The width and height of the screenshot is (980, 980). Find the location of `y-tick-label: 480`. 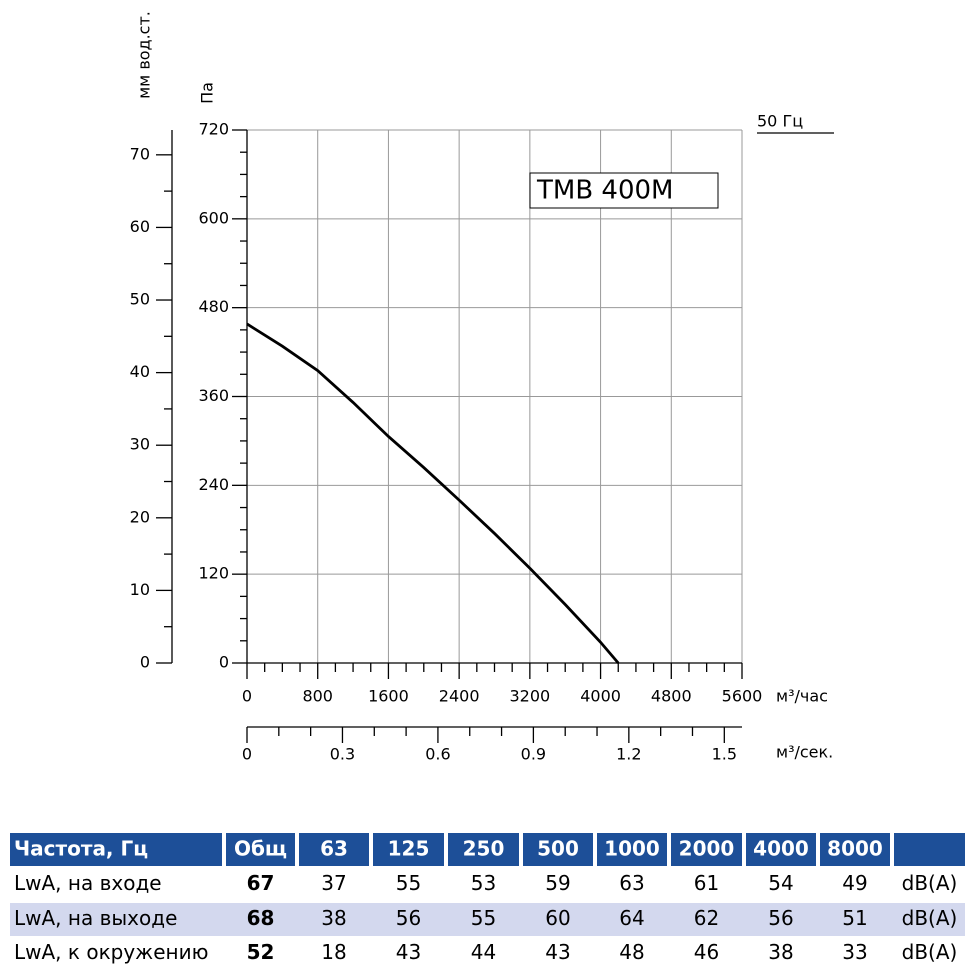

y-tick-label: 480 is located at coordinates (213, 306).